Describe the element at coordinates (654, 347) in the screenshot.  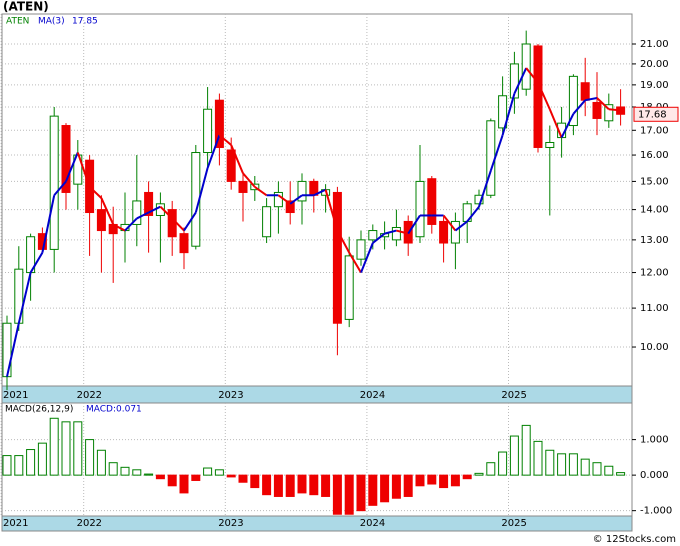
I see `y-tick-label: 10.00` at that location.